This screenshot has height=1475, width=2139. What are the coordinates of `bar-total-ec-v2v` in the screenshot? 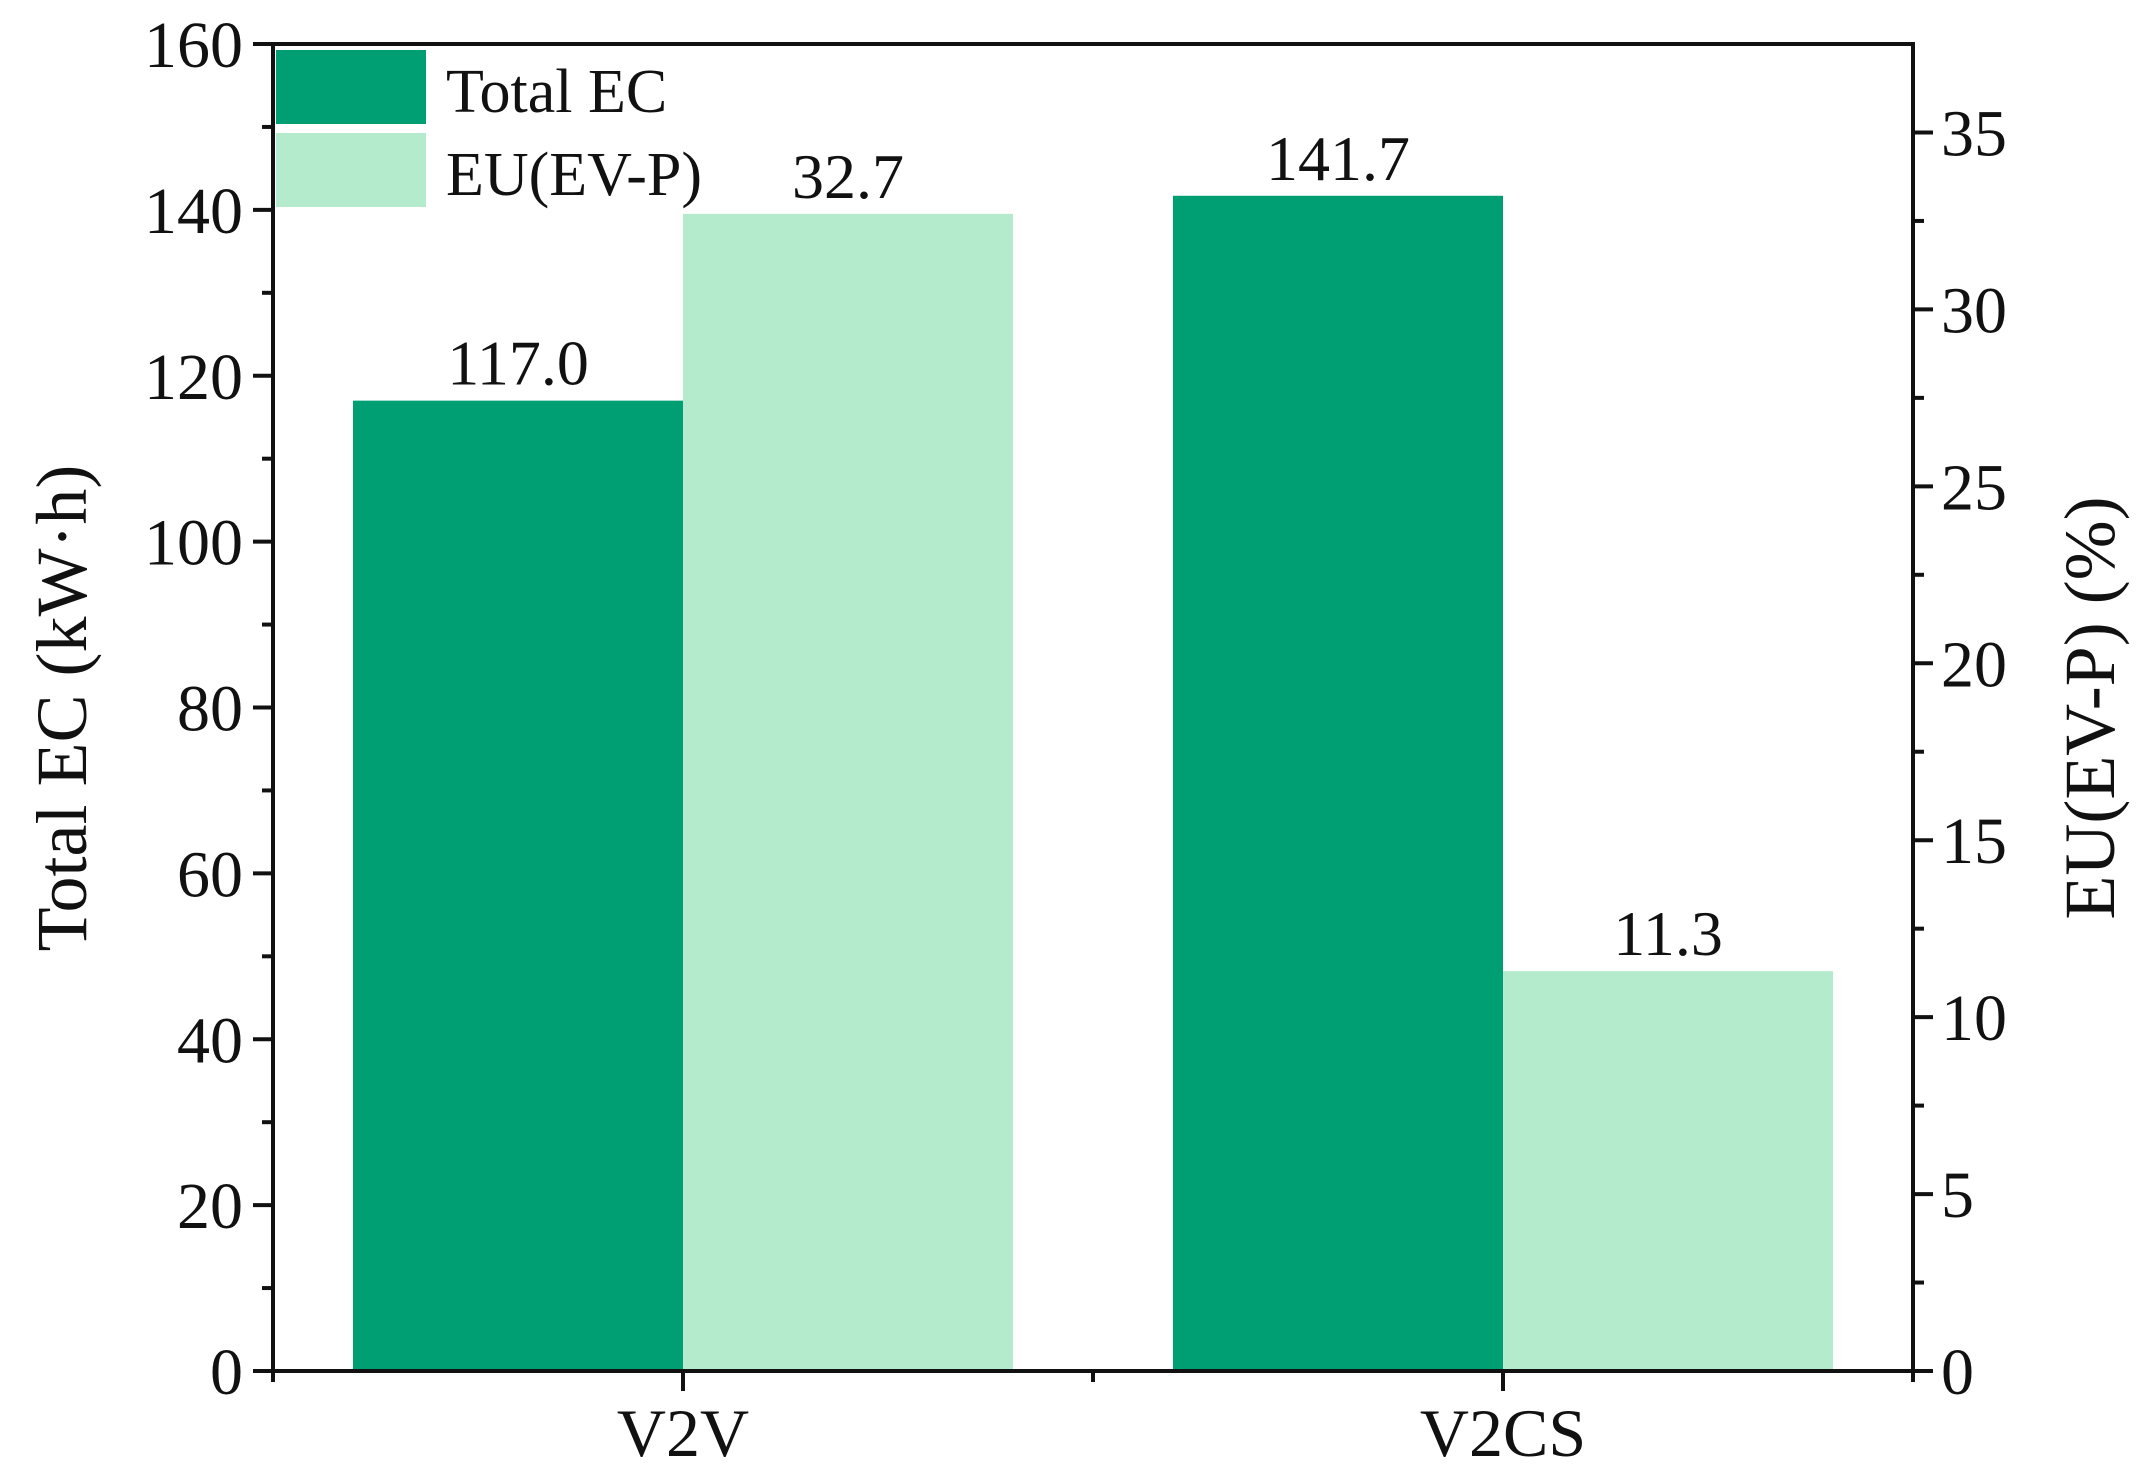 It's located at (518, 886).